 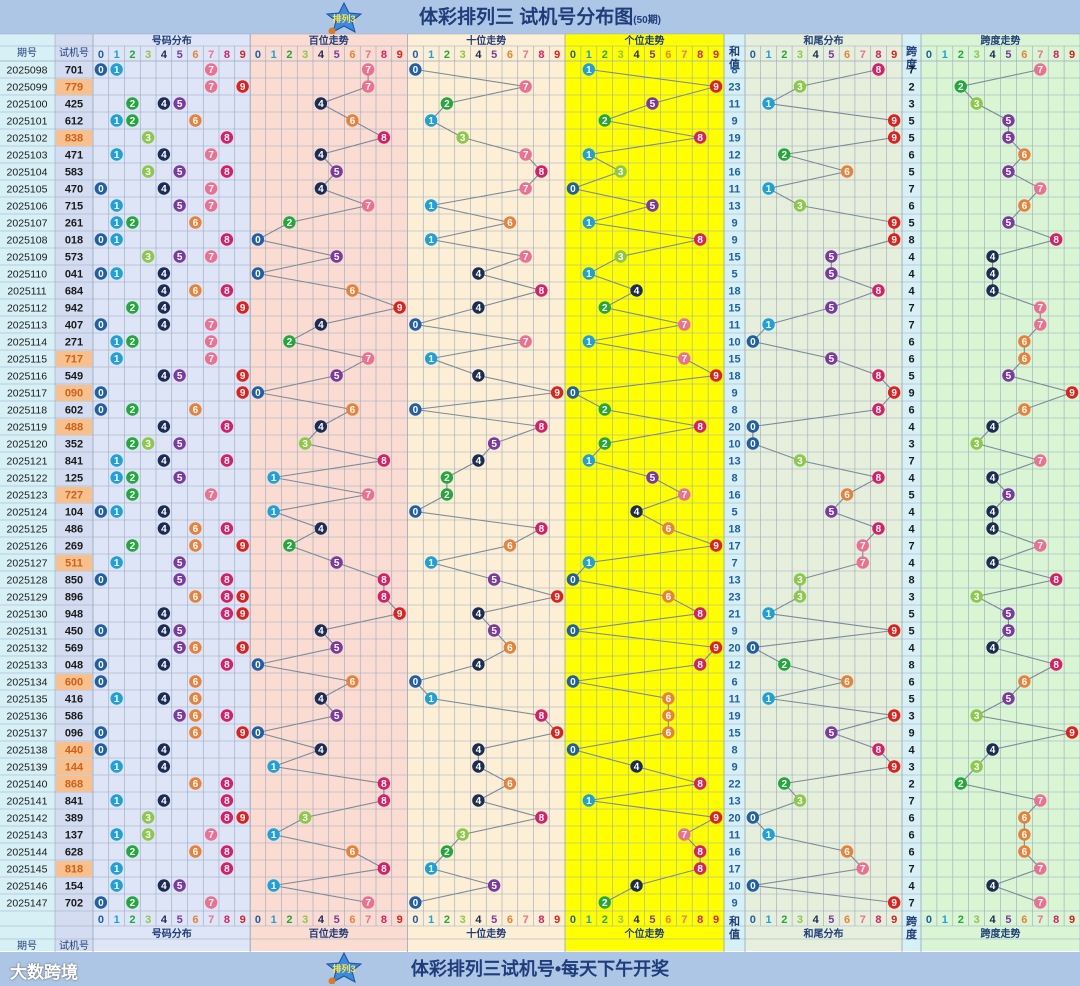 I want to click on dist-ball: 1, so click(x=116, y=154).